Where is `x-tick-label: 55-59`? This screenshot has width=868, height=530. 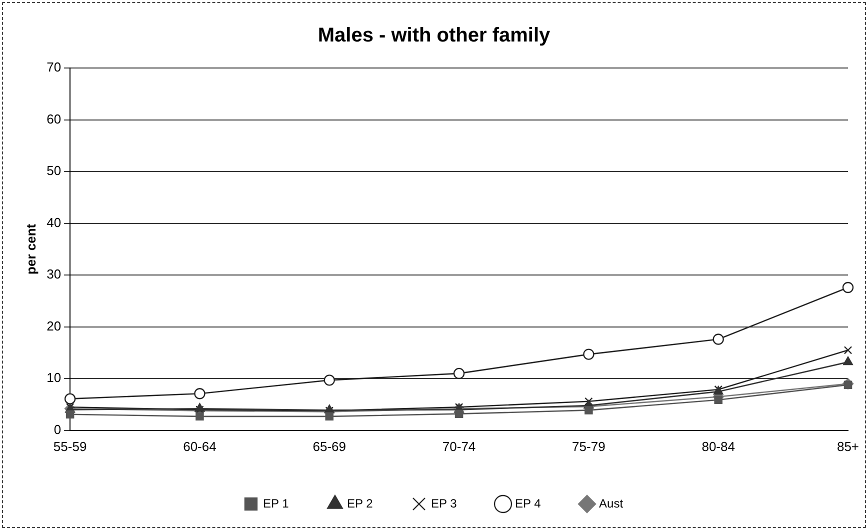
x-tick-label: 55-59 is located at coordinates (70, 446).